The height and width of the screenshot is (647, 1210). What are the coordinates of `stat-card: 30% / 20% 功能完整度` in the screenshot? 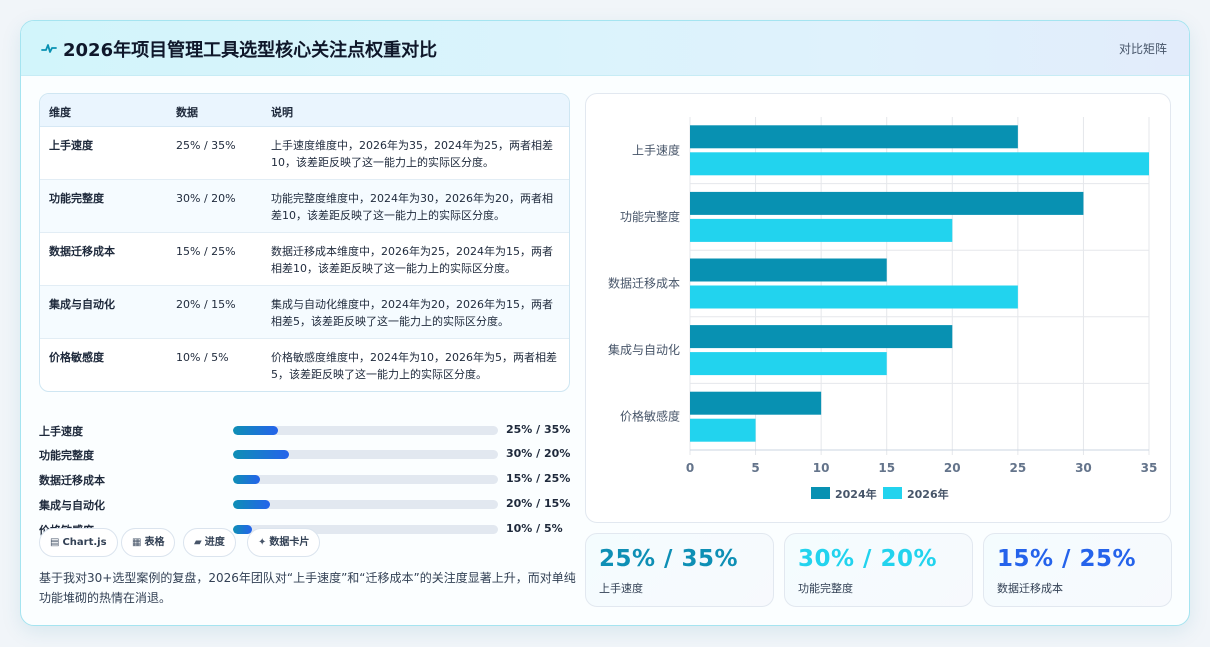 It's located at (878, 570).